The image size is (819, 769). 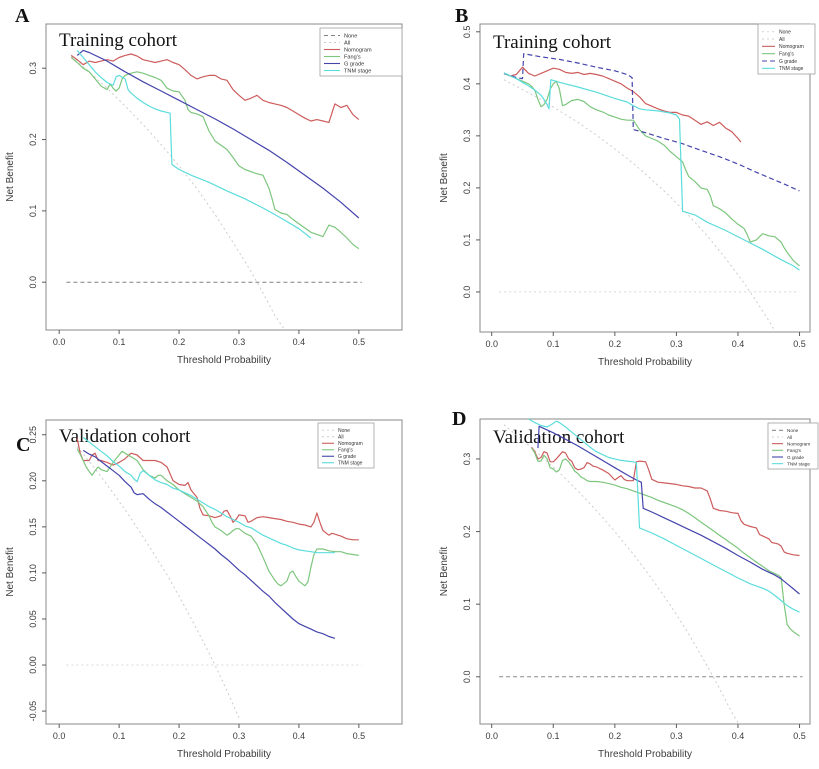 What do you see at coordinates (467, 32) in the screenshot?
I see `y-tick-label: 0.5` at bounding box center [467, 32].